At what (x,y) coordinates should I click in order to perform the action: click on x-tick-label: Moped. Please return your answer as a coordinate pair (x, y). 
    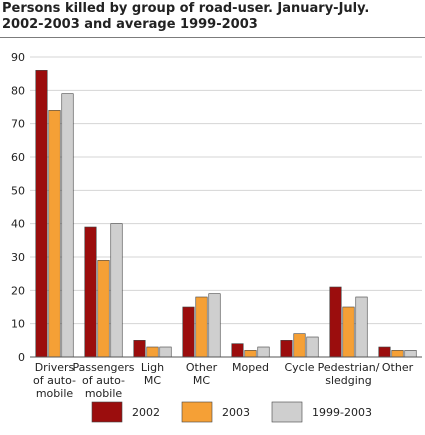
    Looking at the image, I should click on (250, 367).